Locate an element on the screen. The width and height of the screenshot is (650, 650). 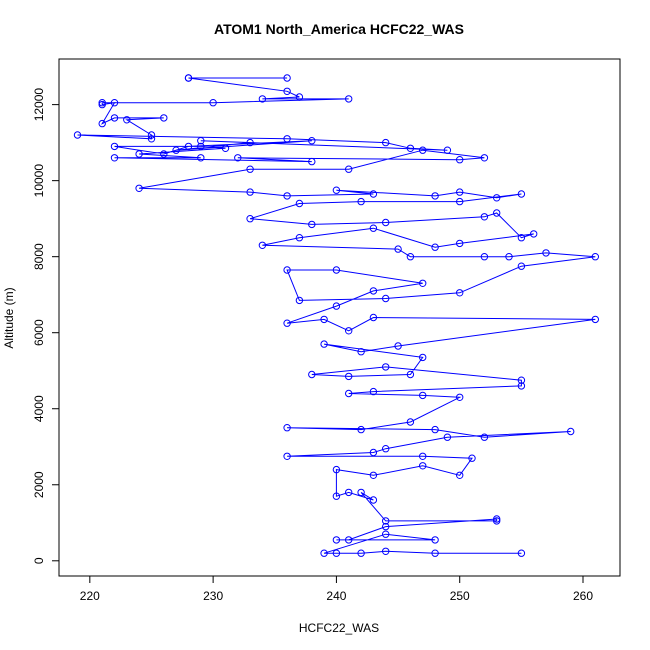
x-tick-label: 260 is located at coordinates (583, 596).